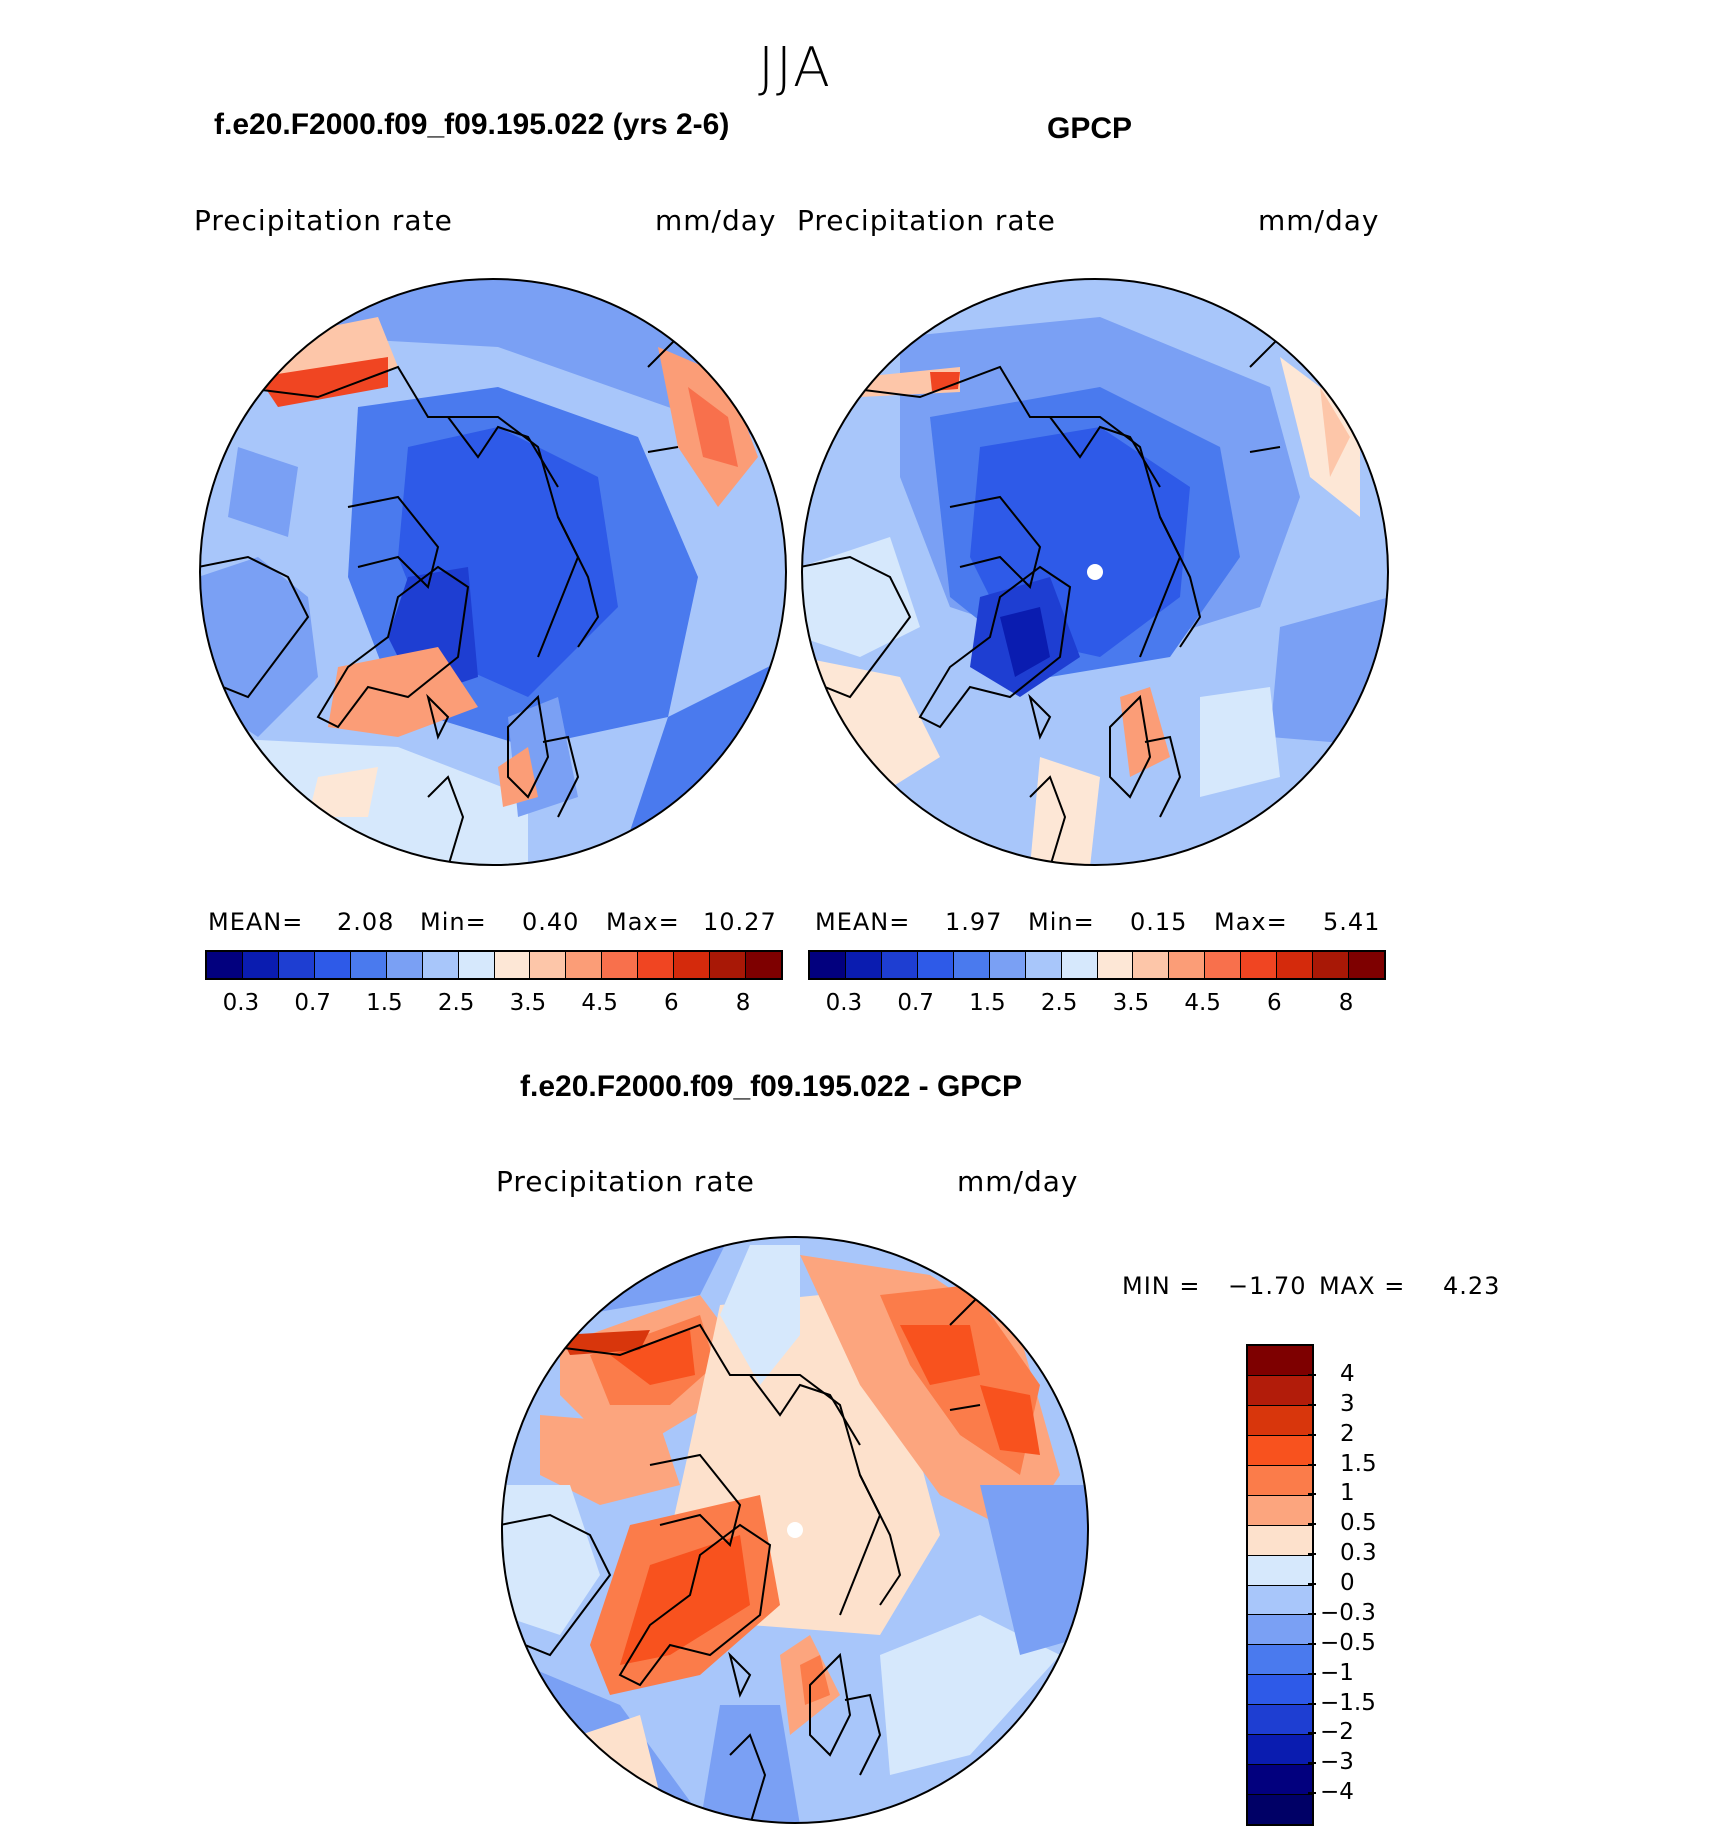  What do you see at coordinates (493, 572) in the screenshot?
I see `model-polar-map` at bounding box center [493, 572].